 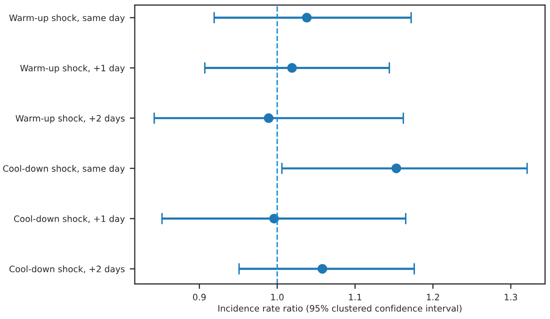 What do you see at coordinates (355, 297) in the screenshot?
I see `x-tick-label: 1.1` at bounding box center [355, 297].